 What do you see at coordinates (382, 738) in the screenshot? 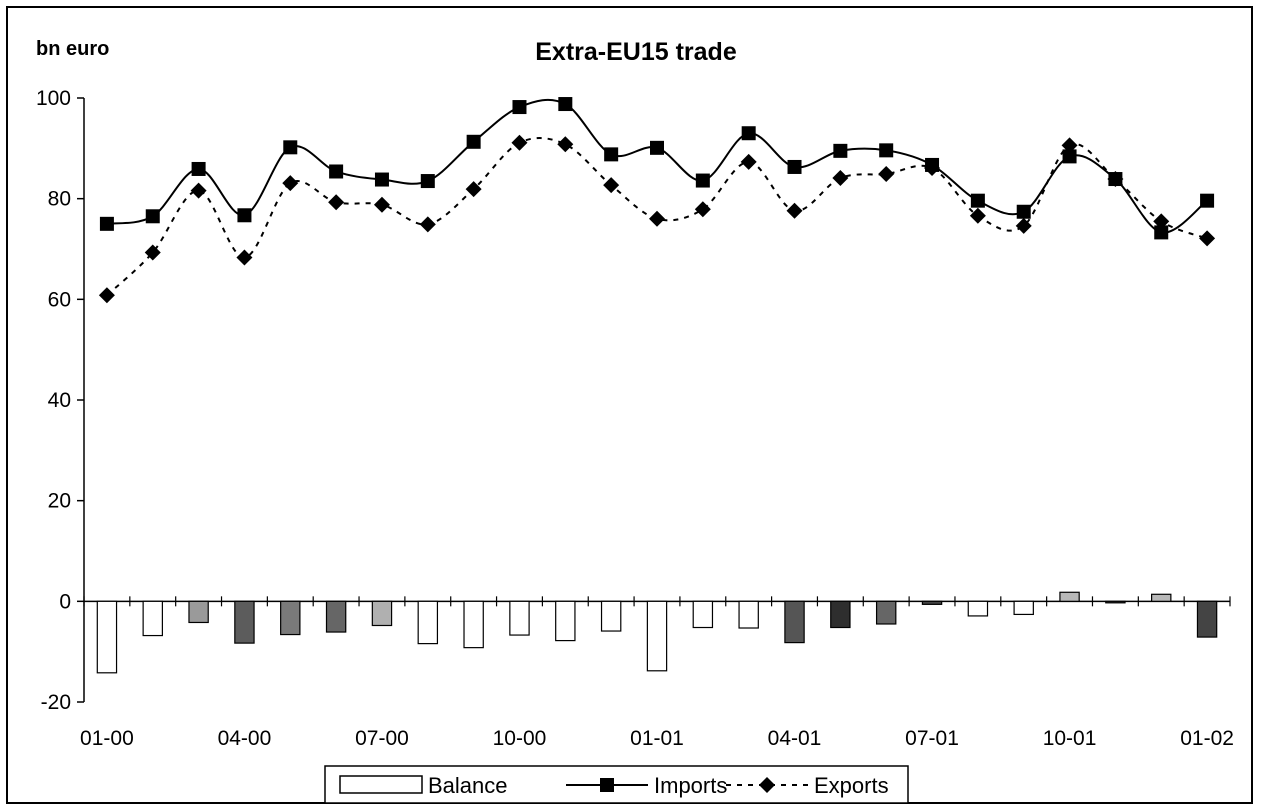
I see `x-tick-label: 07-00` at bounding box center [382, 738].